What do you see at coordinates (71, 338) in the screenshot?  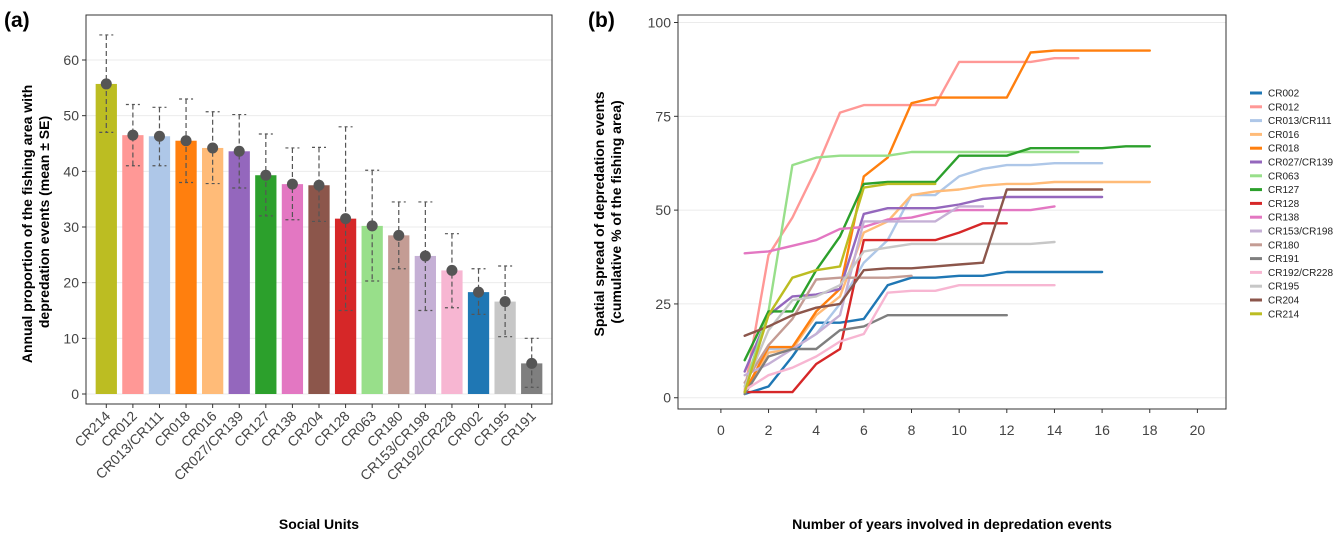 I see `panel-a-y-tick-label: 10` at bounding box center [71, 338].